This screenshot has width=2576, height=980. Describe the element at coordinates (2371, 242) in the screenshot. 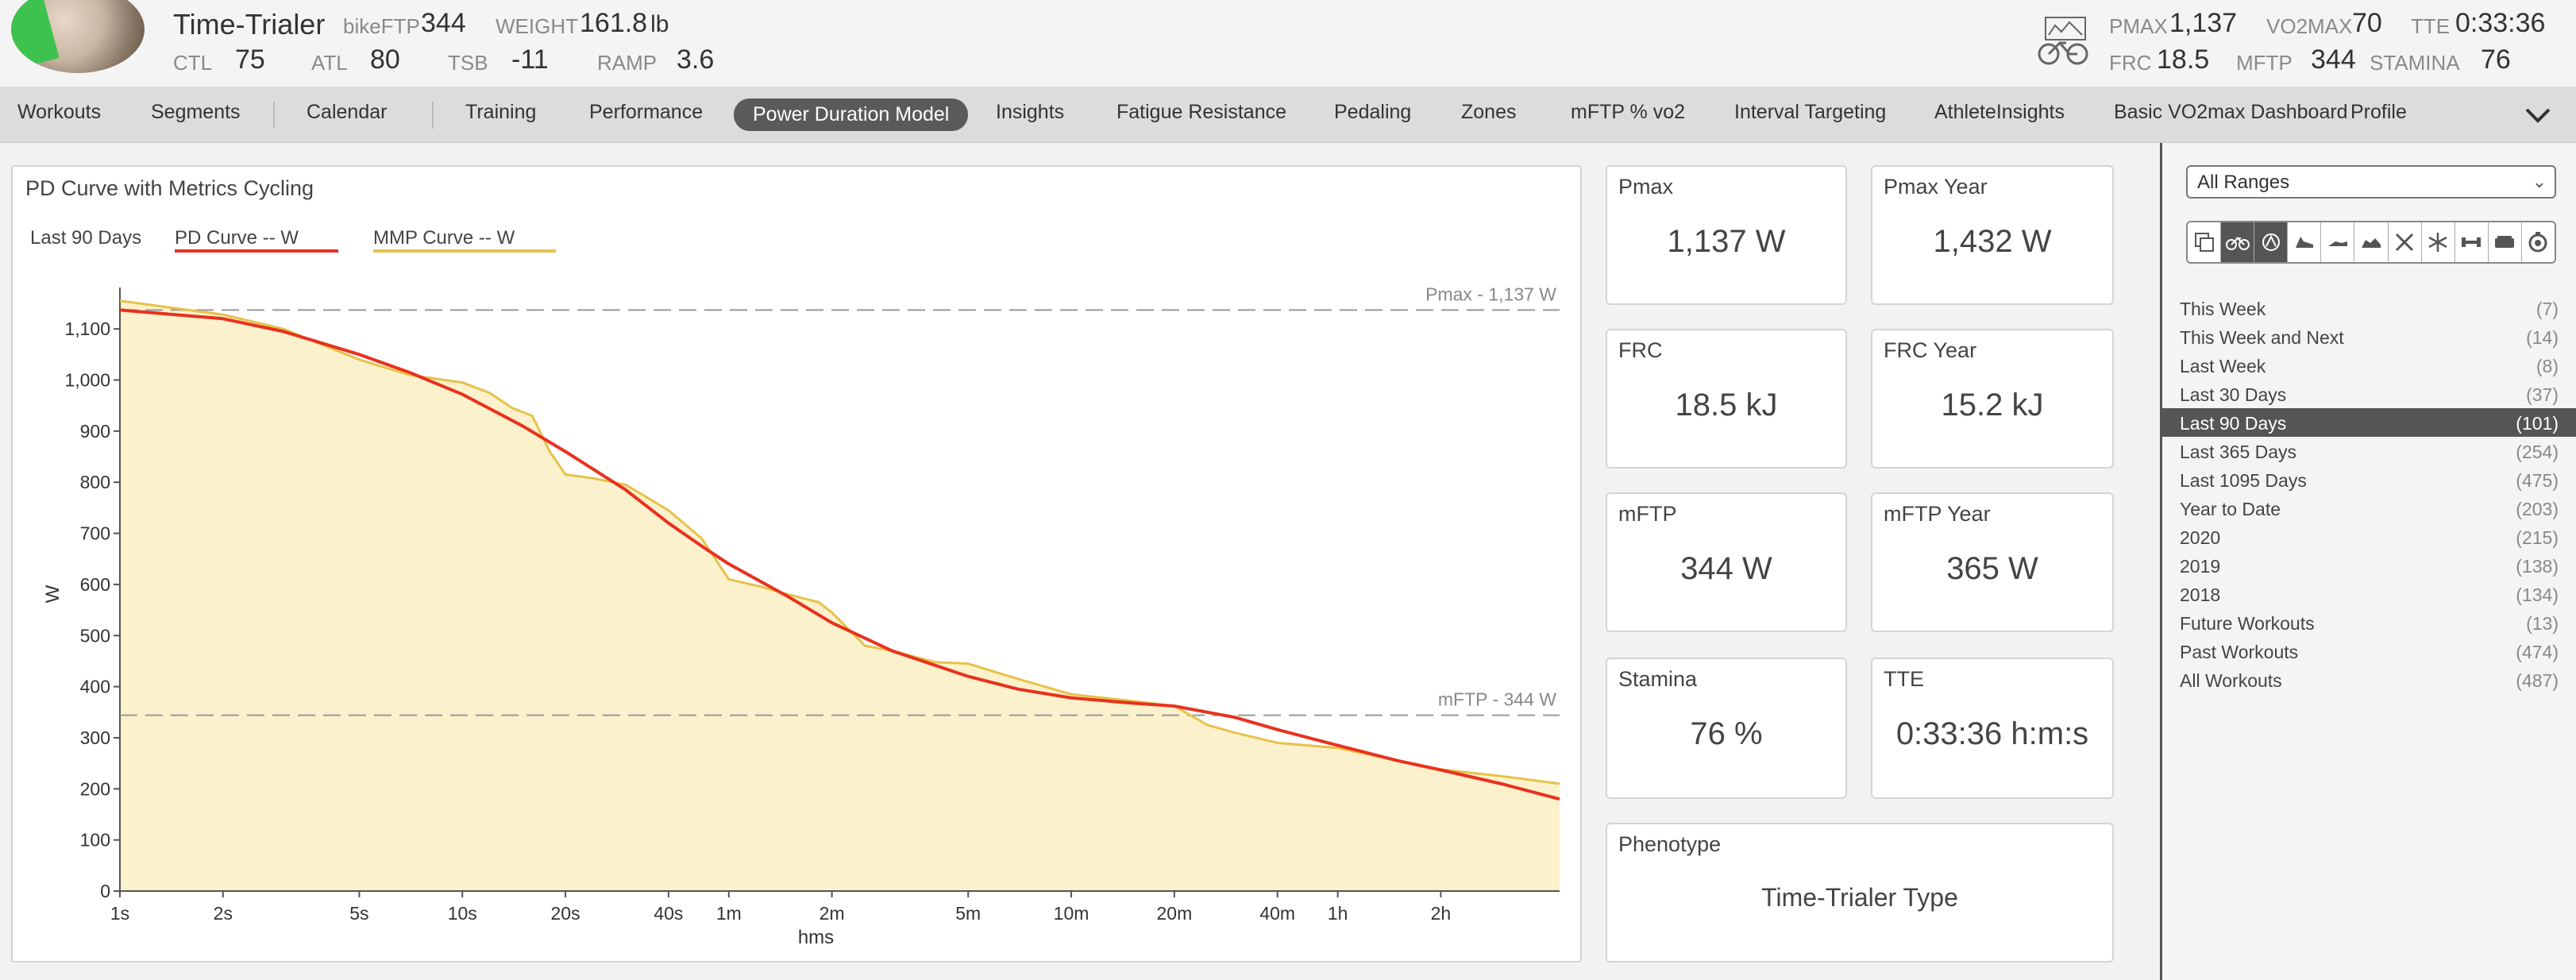

I see `snow-bike-icon` at that location.